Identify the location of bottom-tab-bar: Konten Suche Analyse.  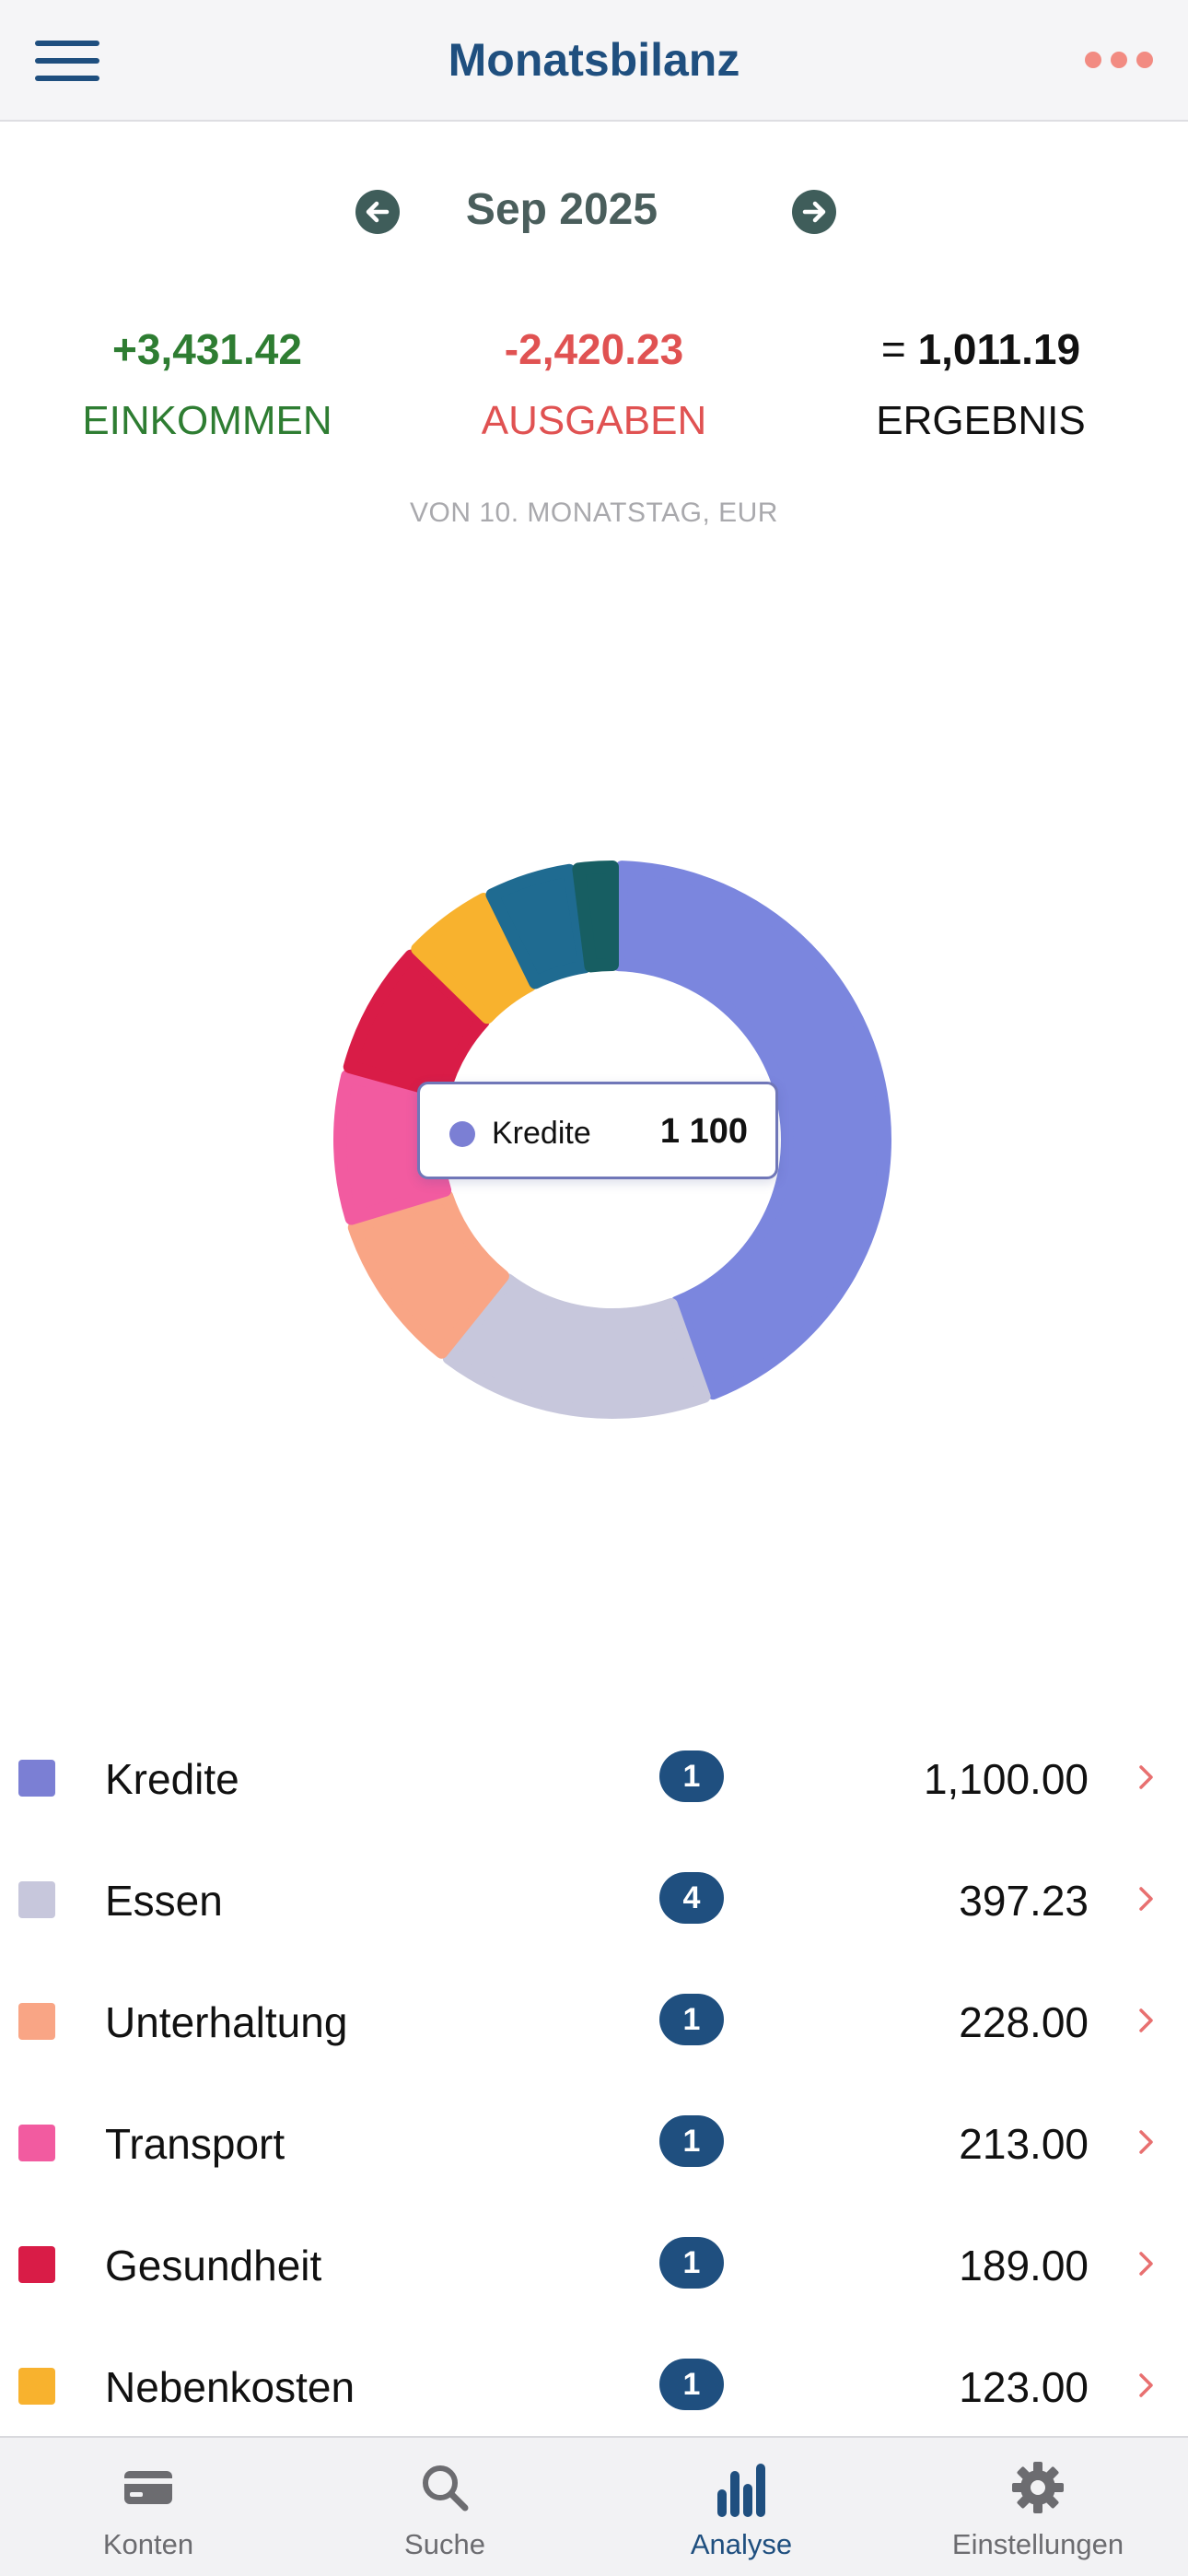
(594, 2506).